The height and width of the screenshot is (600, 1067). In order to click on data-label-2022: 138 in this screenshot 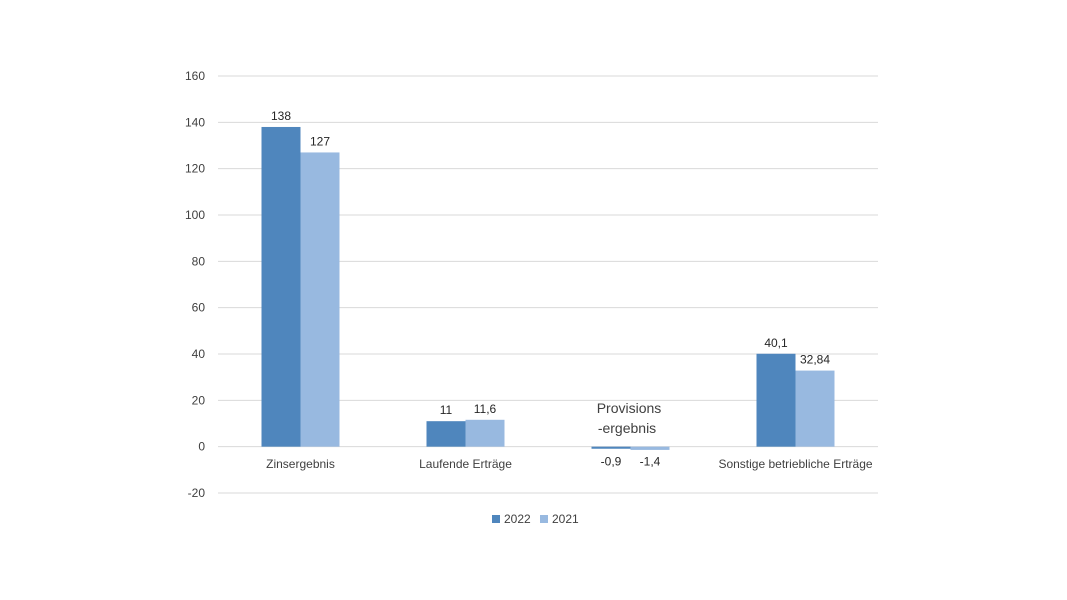, I will do `click(281, 116)`.